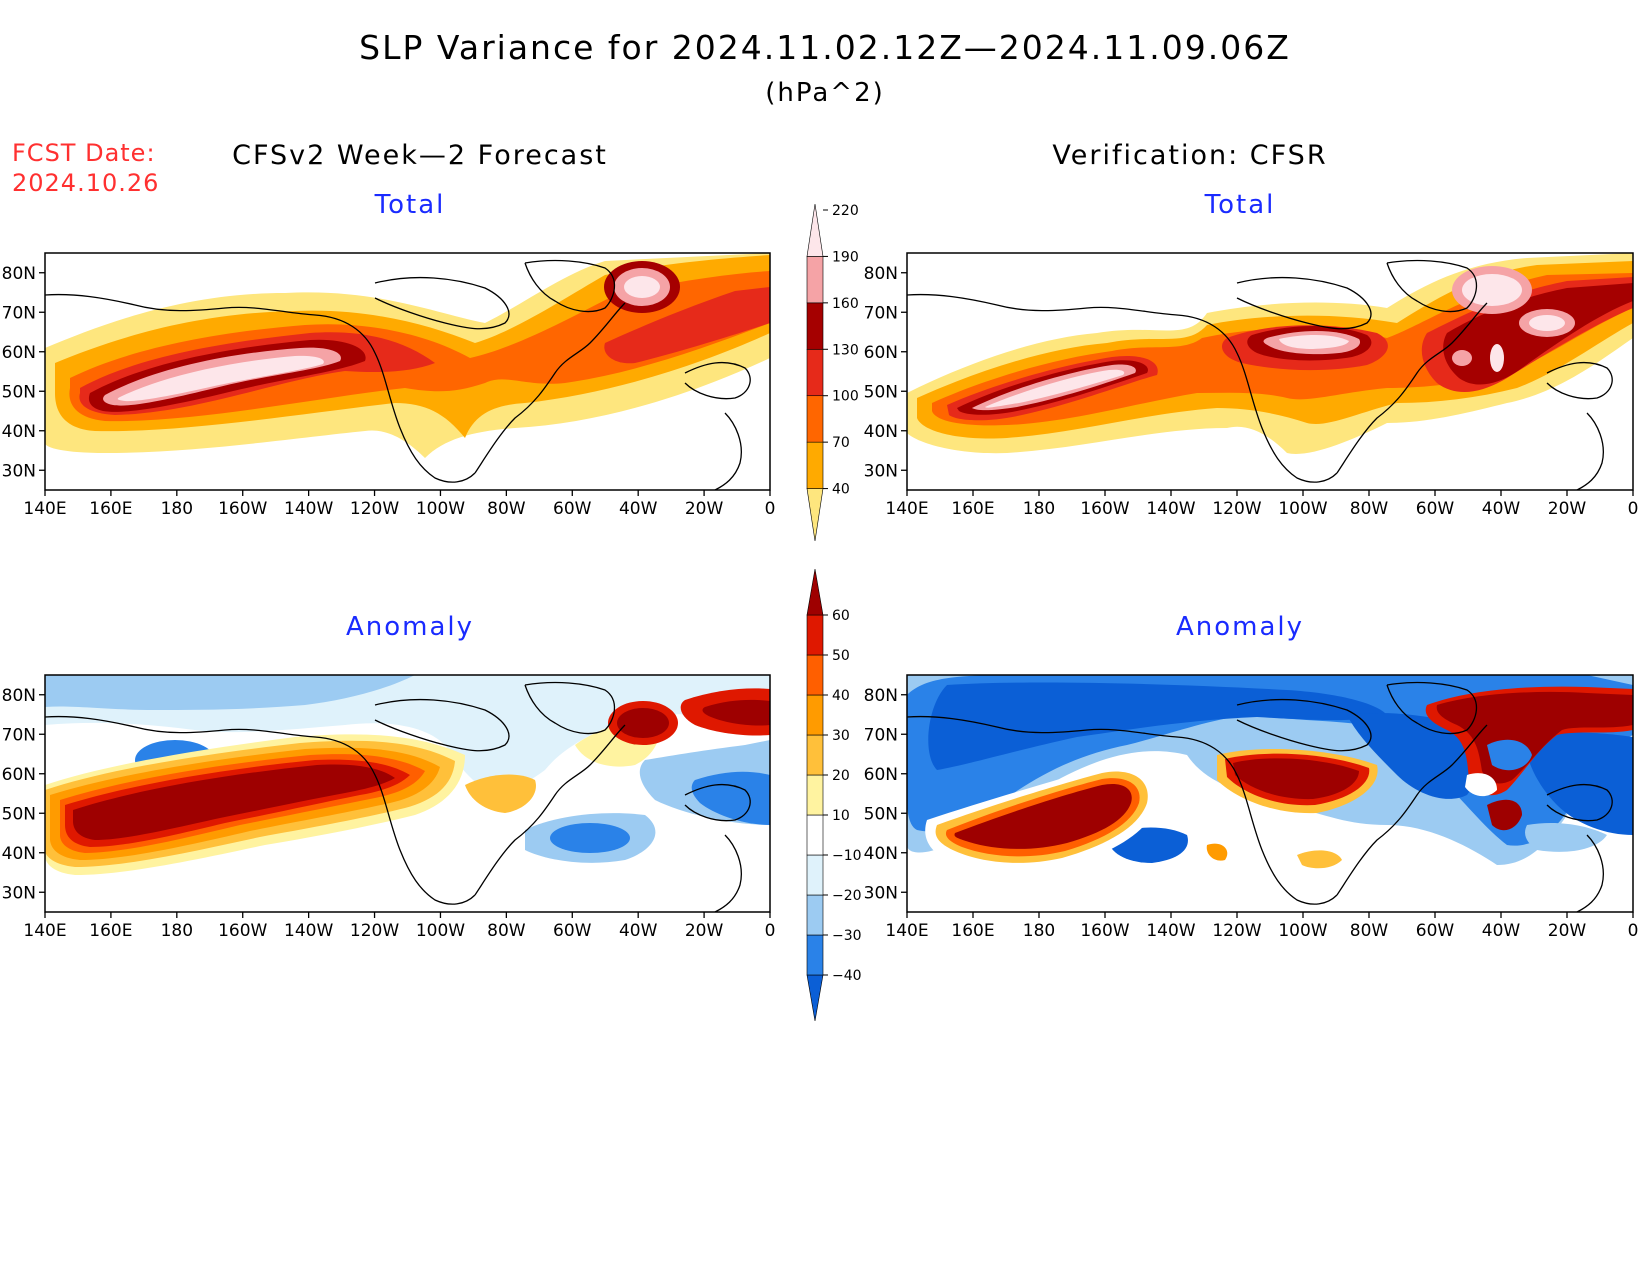 This screenshot has height=1275, width=1650. I want to click on colorbar-tick-label: 130, so click(845, 350).